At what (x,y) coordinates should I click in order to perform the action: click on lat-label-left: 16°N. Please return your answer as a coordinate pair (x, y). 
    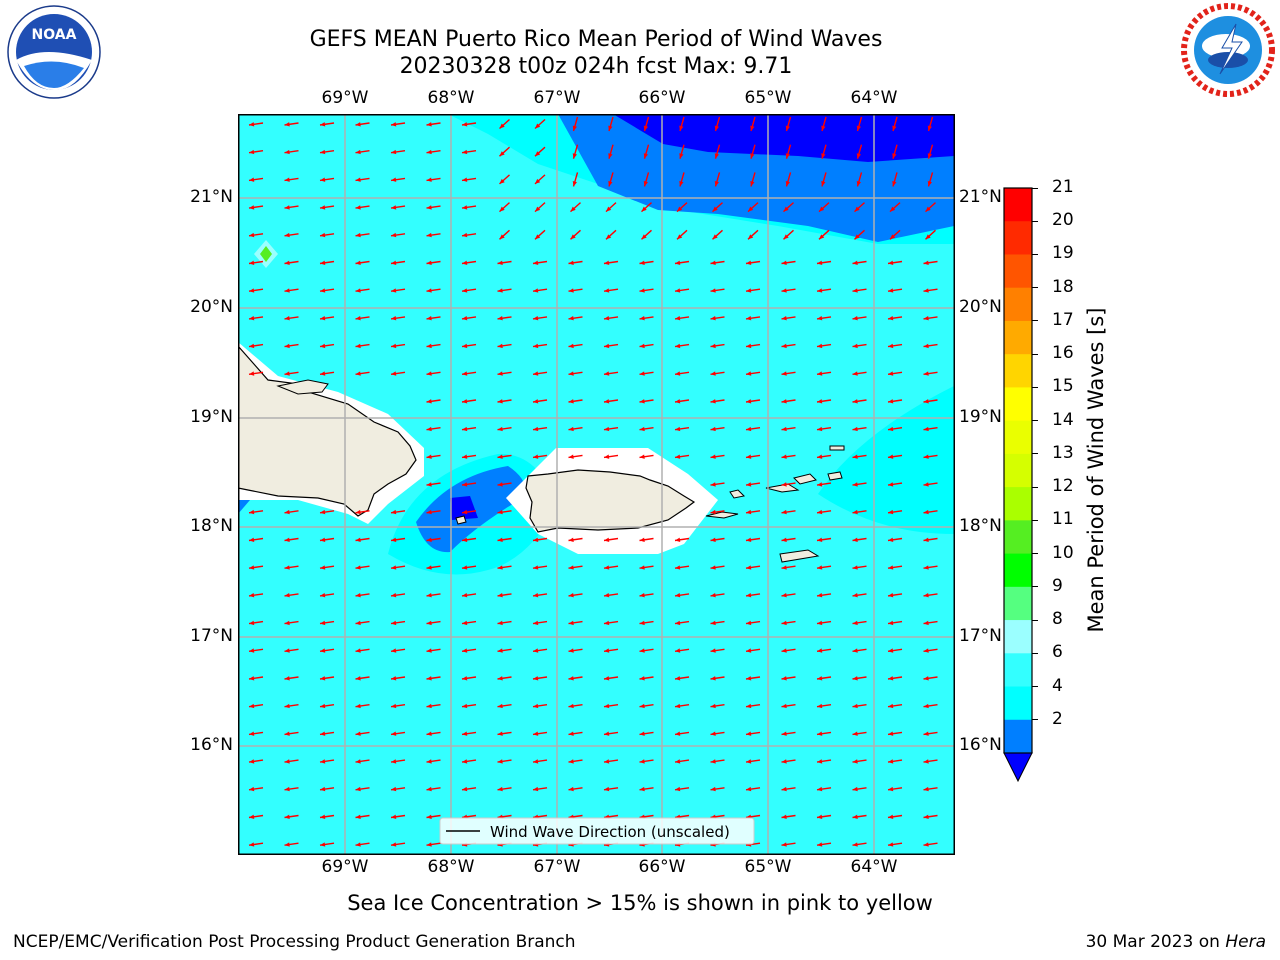
    Looking at the image, I should click on (211, 745).